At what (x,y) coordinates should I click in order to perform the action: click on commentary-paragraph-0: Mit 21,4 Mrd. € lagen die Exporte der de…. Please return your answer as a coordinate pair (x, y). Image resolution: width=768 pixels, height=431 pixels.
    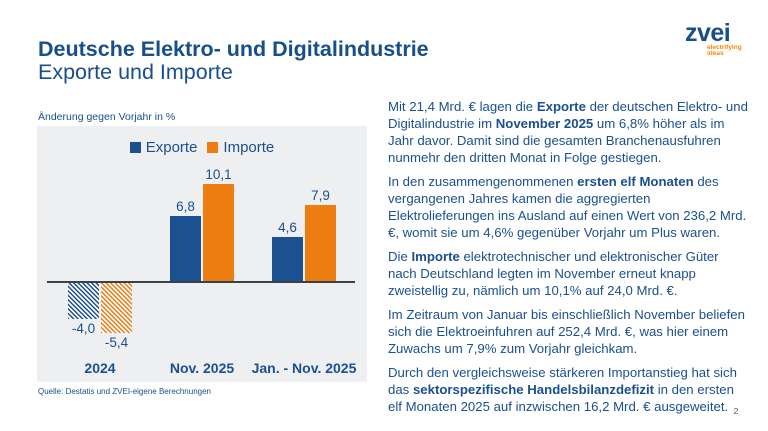
    Looking at the image, I should click on (568, 132).